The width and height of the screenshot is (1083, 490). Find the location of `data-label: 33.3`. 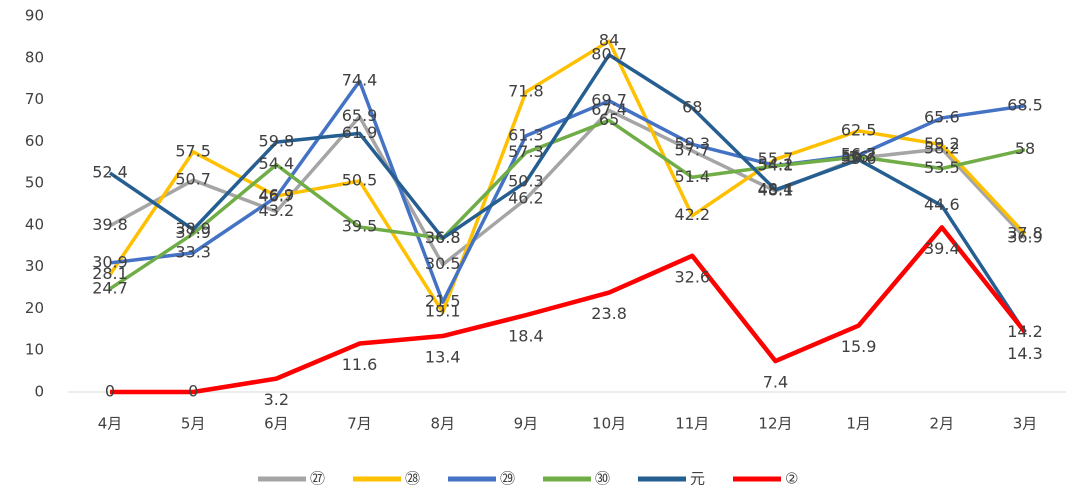

data-label: 33.3 is located at coordinates (193, 251).